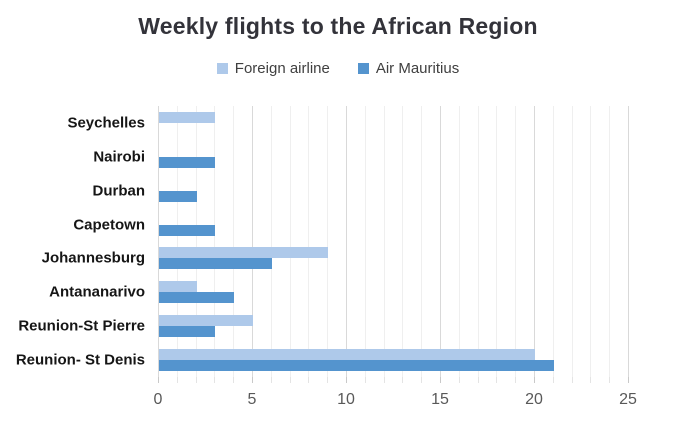  What do you see at coordinates (97, 292) in the screenshot?
I see `category-label: Antananarivo` at bounding box center [97, 292].